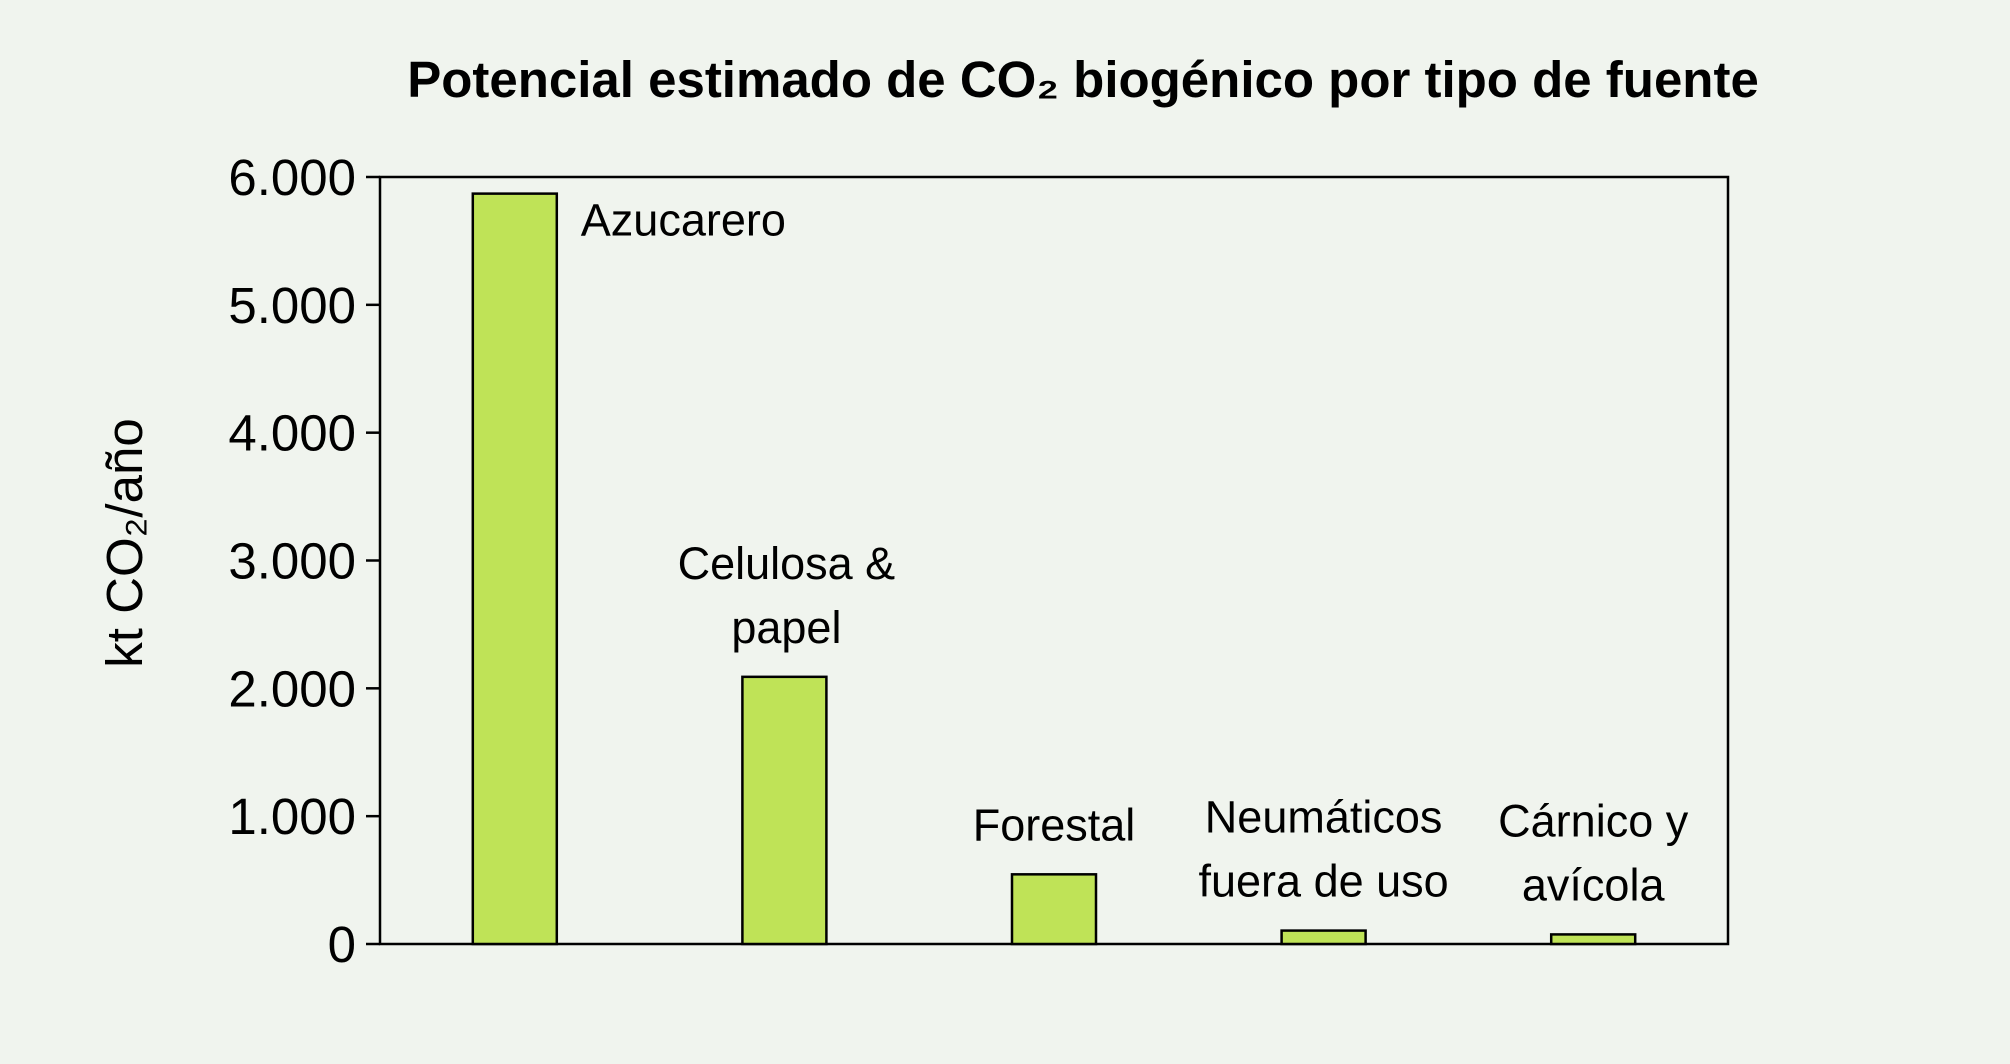  Describe the element at coordinates (124, 542) in the screenshot. I see `y-axis-label: kt CO₂/año` at that location.